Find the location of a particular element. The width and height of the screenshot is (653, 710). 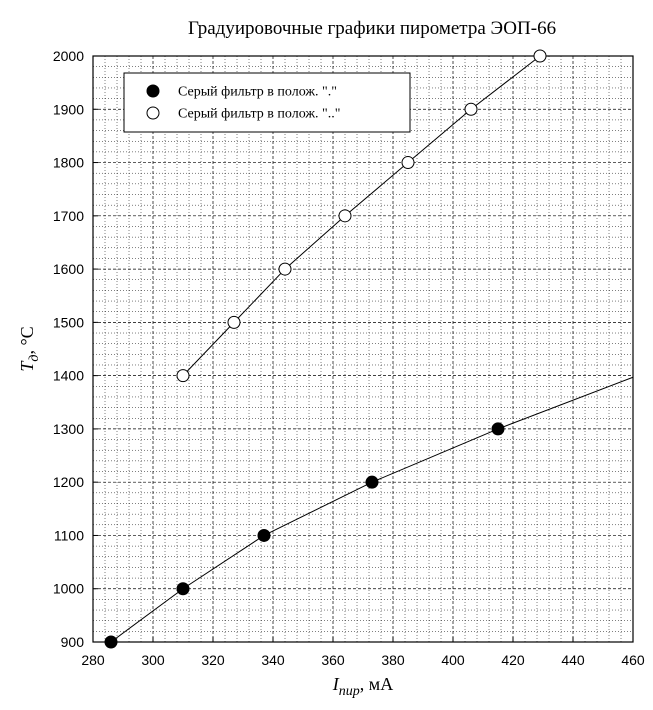

legend-marker-open is located at coordinates (153, 113).